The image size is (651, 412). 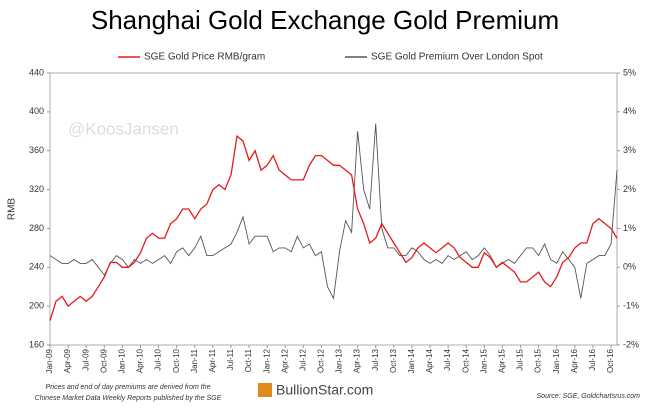 What do you see at coordinates (36, 150) in the screenshot?
I see `y-tick-label: 360` at bounding box center [36, 150].